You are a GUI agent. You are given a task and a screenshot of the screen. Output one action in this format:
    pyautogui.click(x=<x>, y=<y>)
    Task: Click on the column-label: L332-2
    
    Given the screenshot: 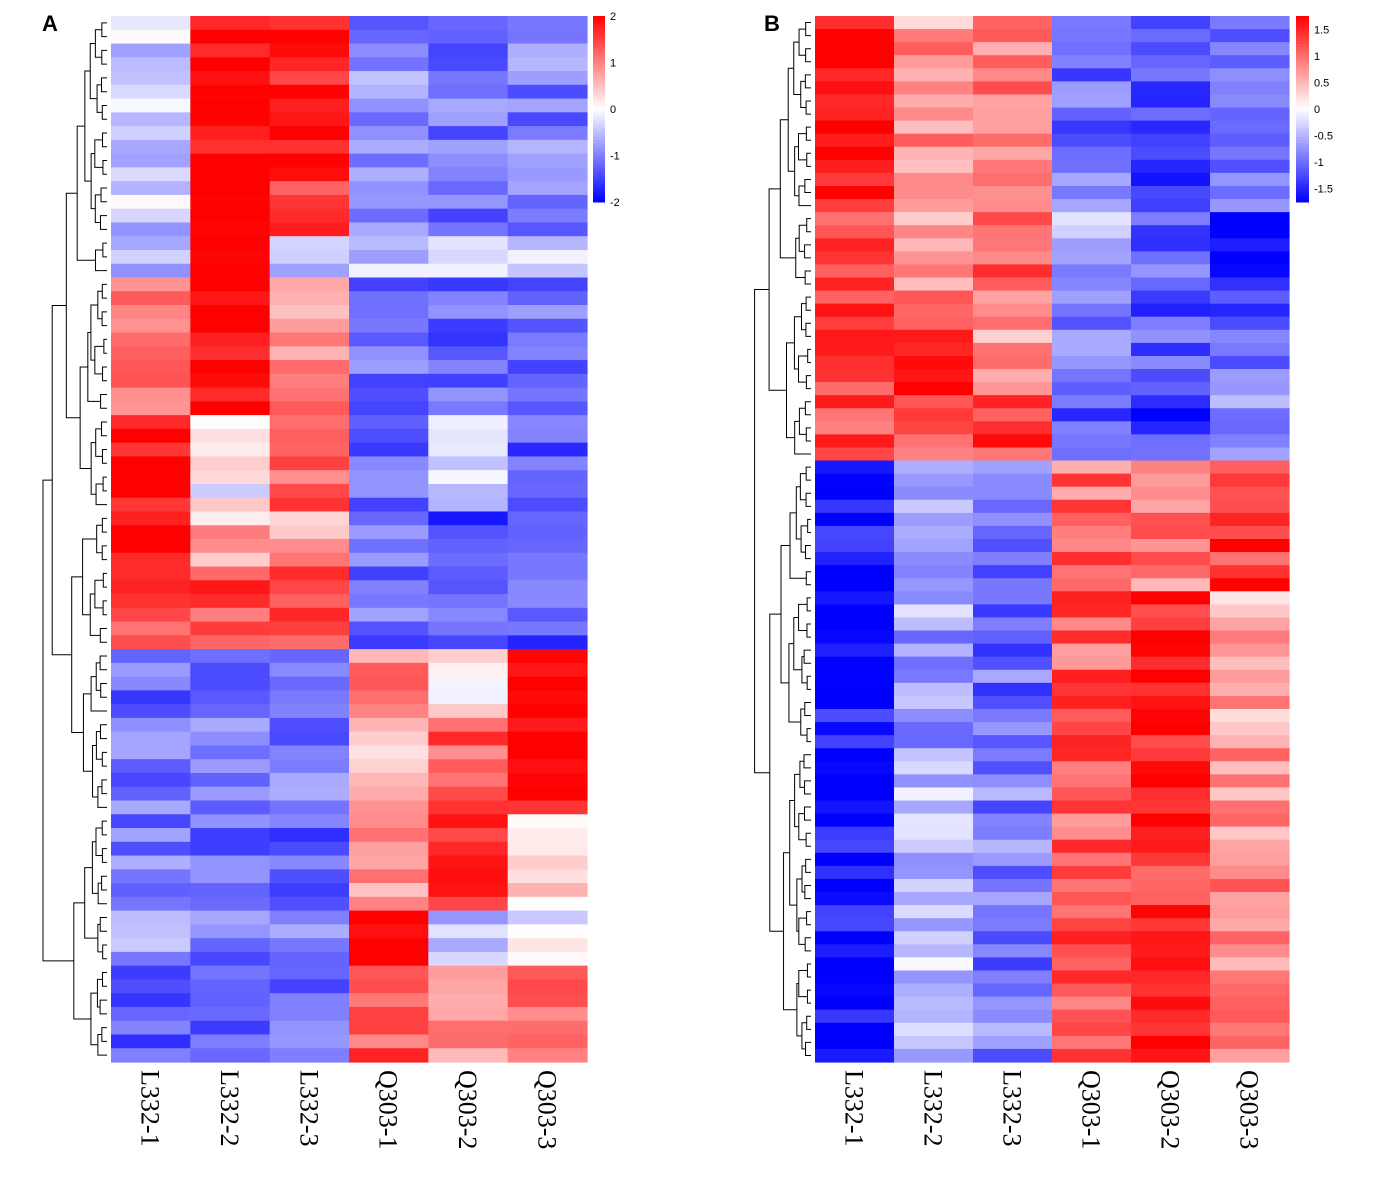 What is the action you would take?
    pyautogui.click(x=933, y=1108)
    